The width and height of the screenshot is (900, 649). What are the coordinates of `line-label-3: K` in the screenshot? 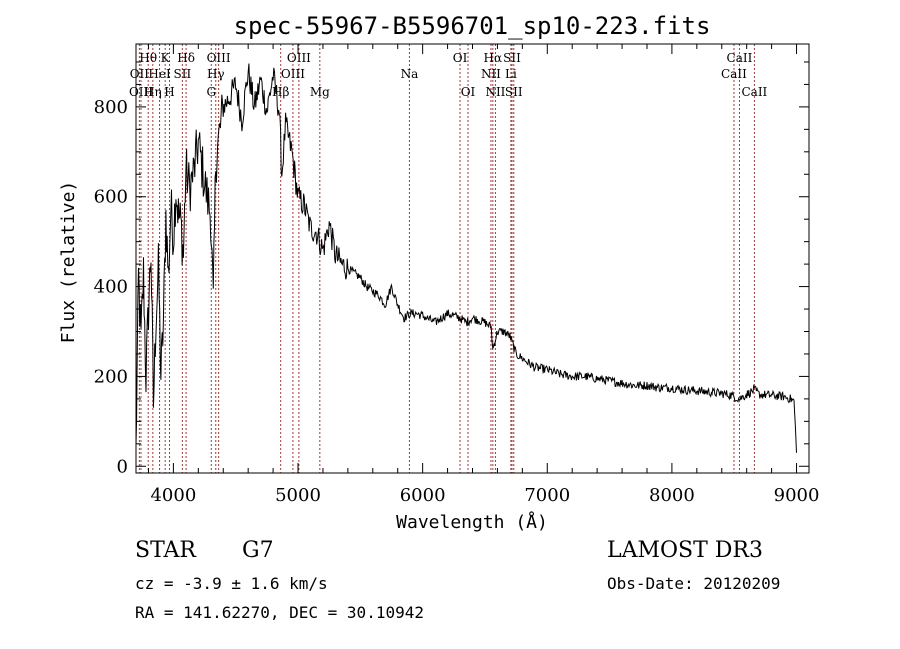 It's located at (166, 58).